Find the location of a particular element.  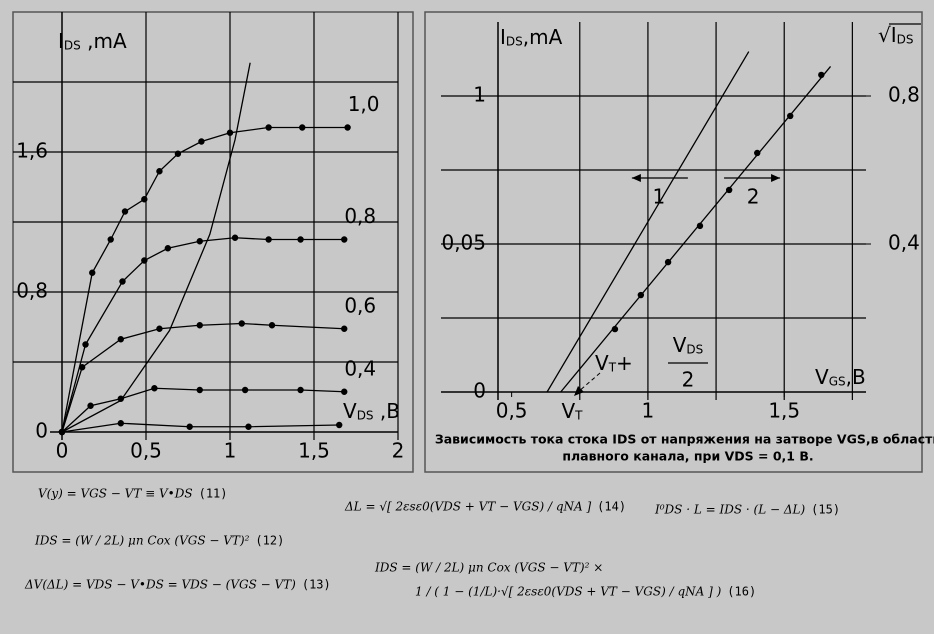

y-category-label: 0,05 is located at coordinates (463, 243).